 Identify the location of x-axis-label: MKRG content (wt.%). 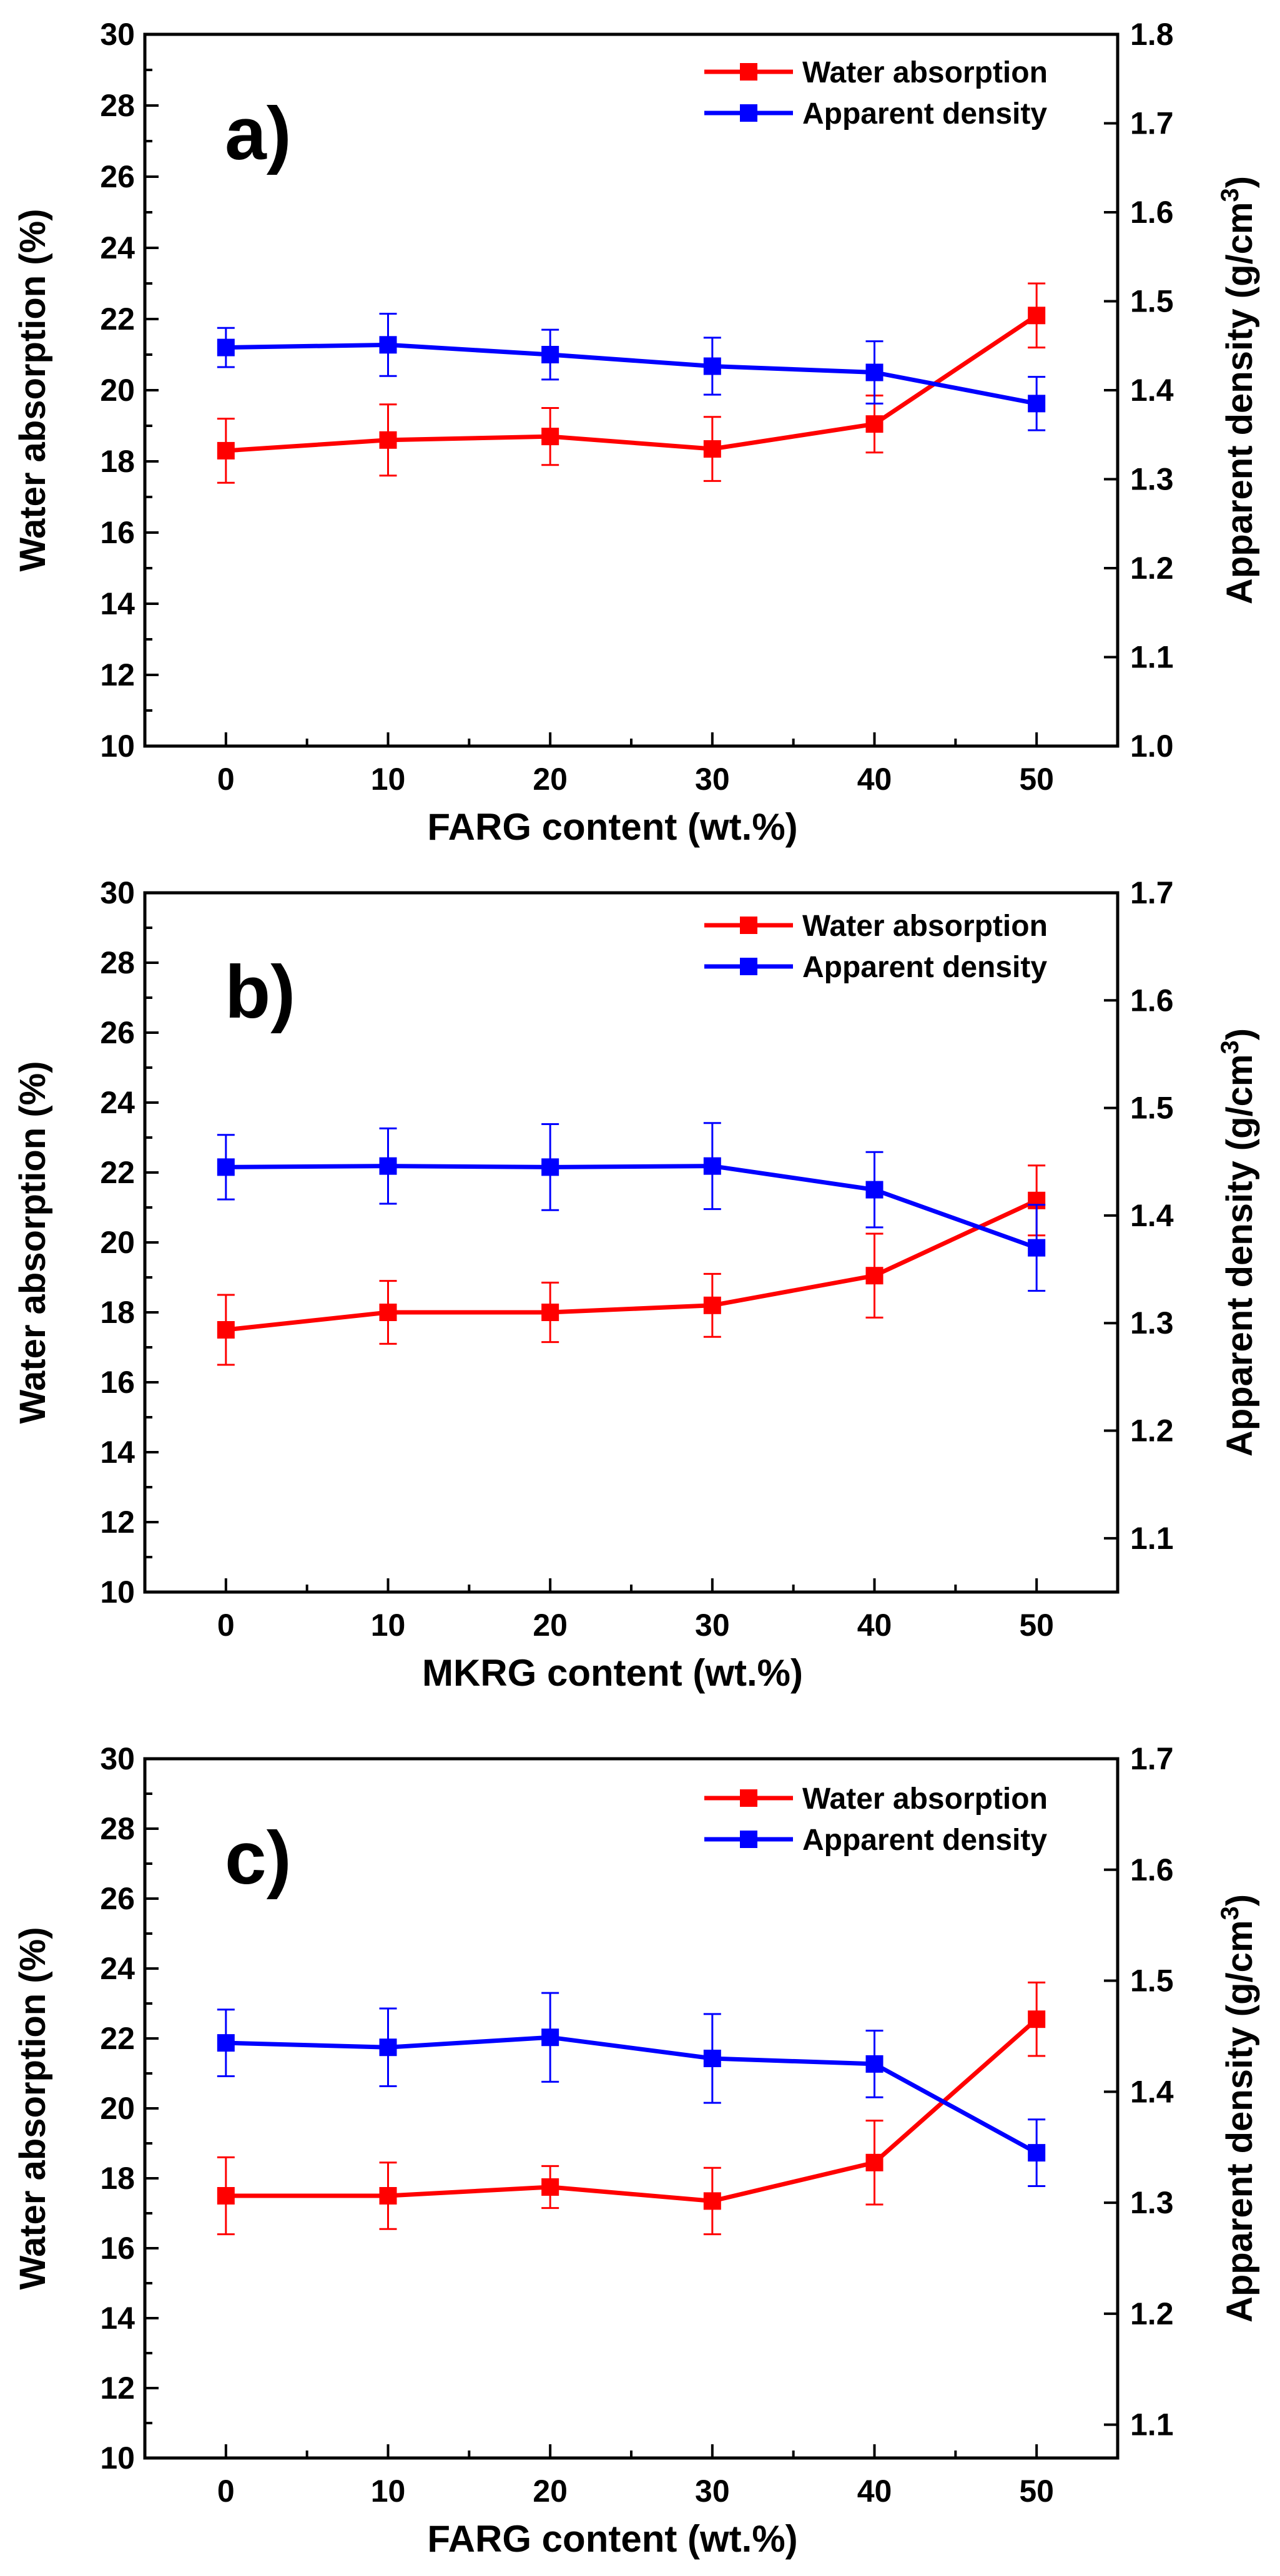
(612, 1673).